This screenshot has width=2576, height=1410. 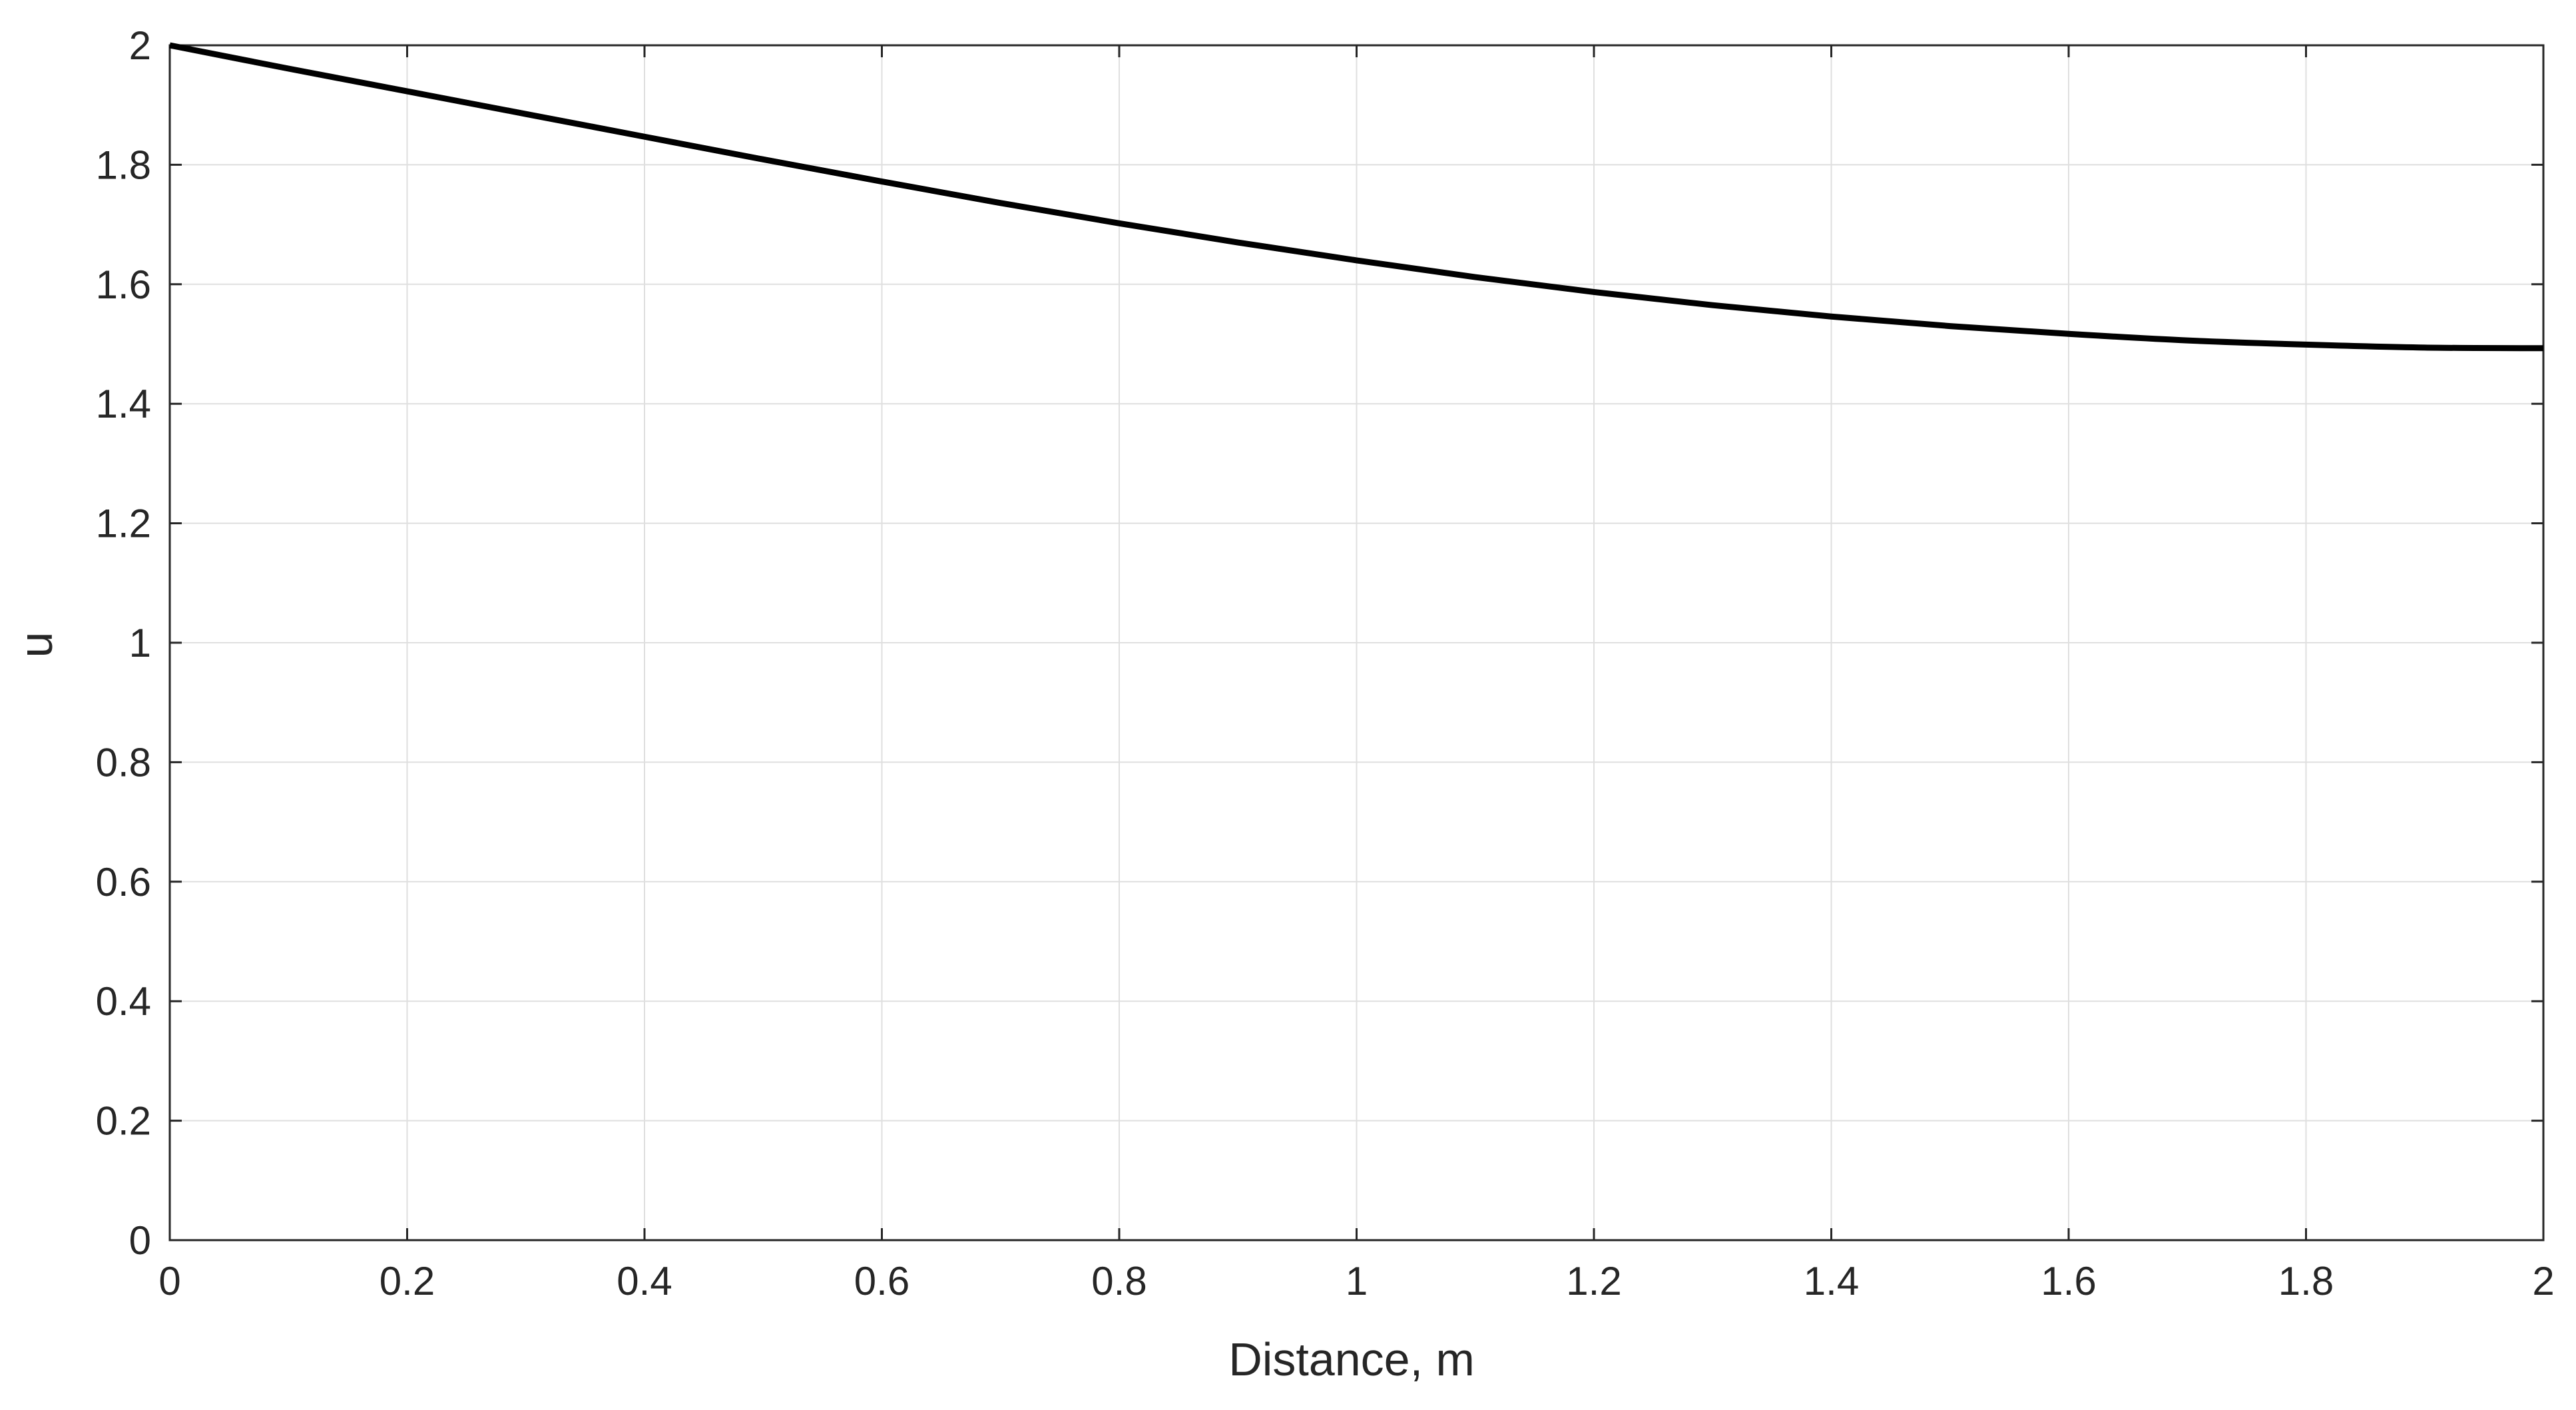 I want to click on y-tick-label: 1.8, so click(x=124, y=165).